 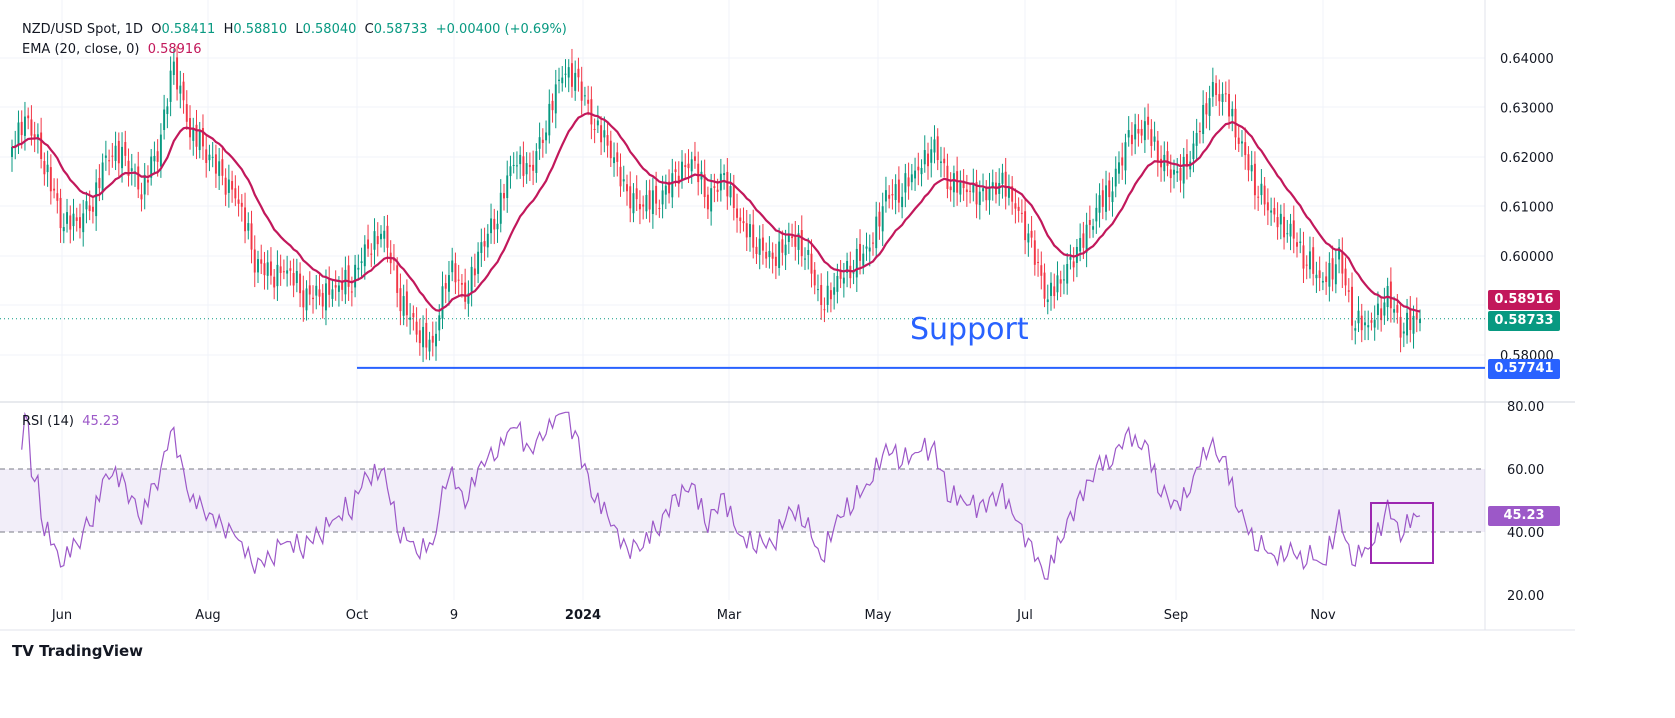 What do you see at coordinates (1524, 369) in the screenshot?
I see `support-price-tag: 0.57741` at bounding box center [1524, 369].